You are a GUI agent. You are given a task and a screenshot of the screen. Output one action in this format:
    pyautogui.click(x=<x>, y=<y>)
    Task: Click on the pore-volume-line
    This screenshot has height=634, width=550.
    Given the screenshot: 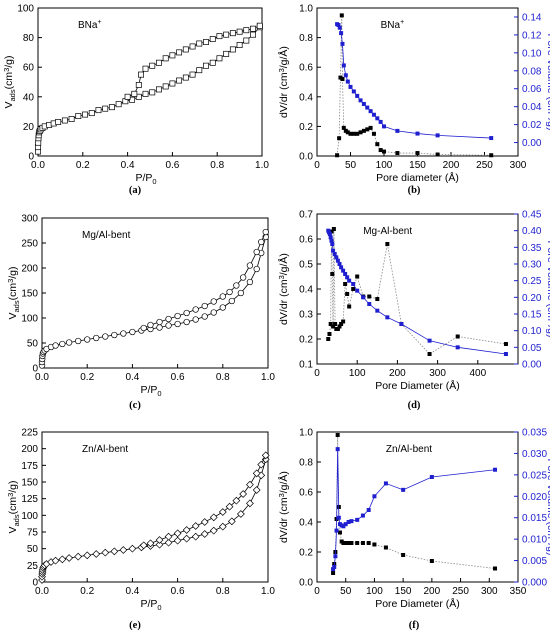 What is the action you would take?
    pyautogui.click(x=414, y=509)
    